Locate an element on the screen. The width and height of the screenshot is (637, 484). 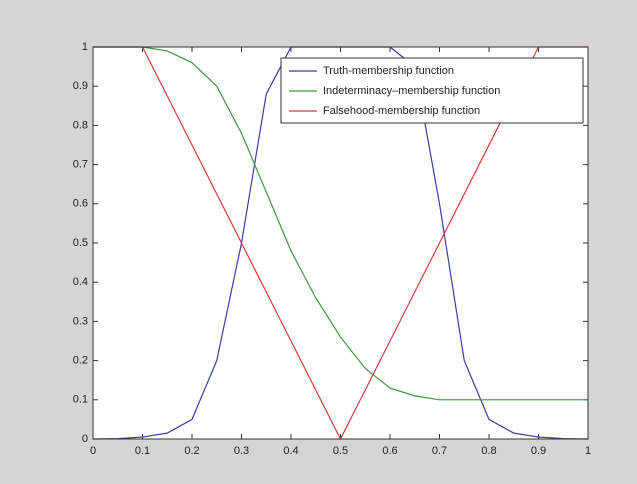
y-tick-label: 0.8 is located at coordinates (80, 125).